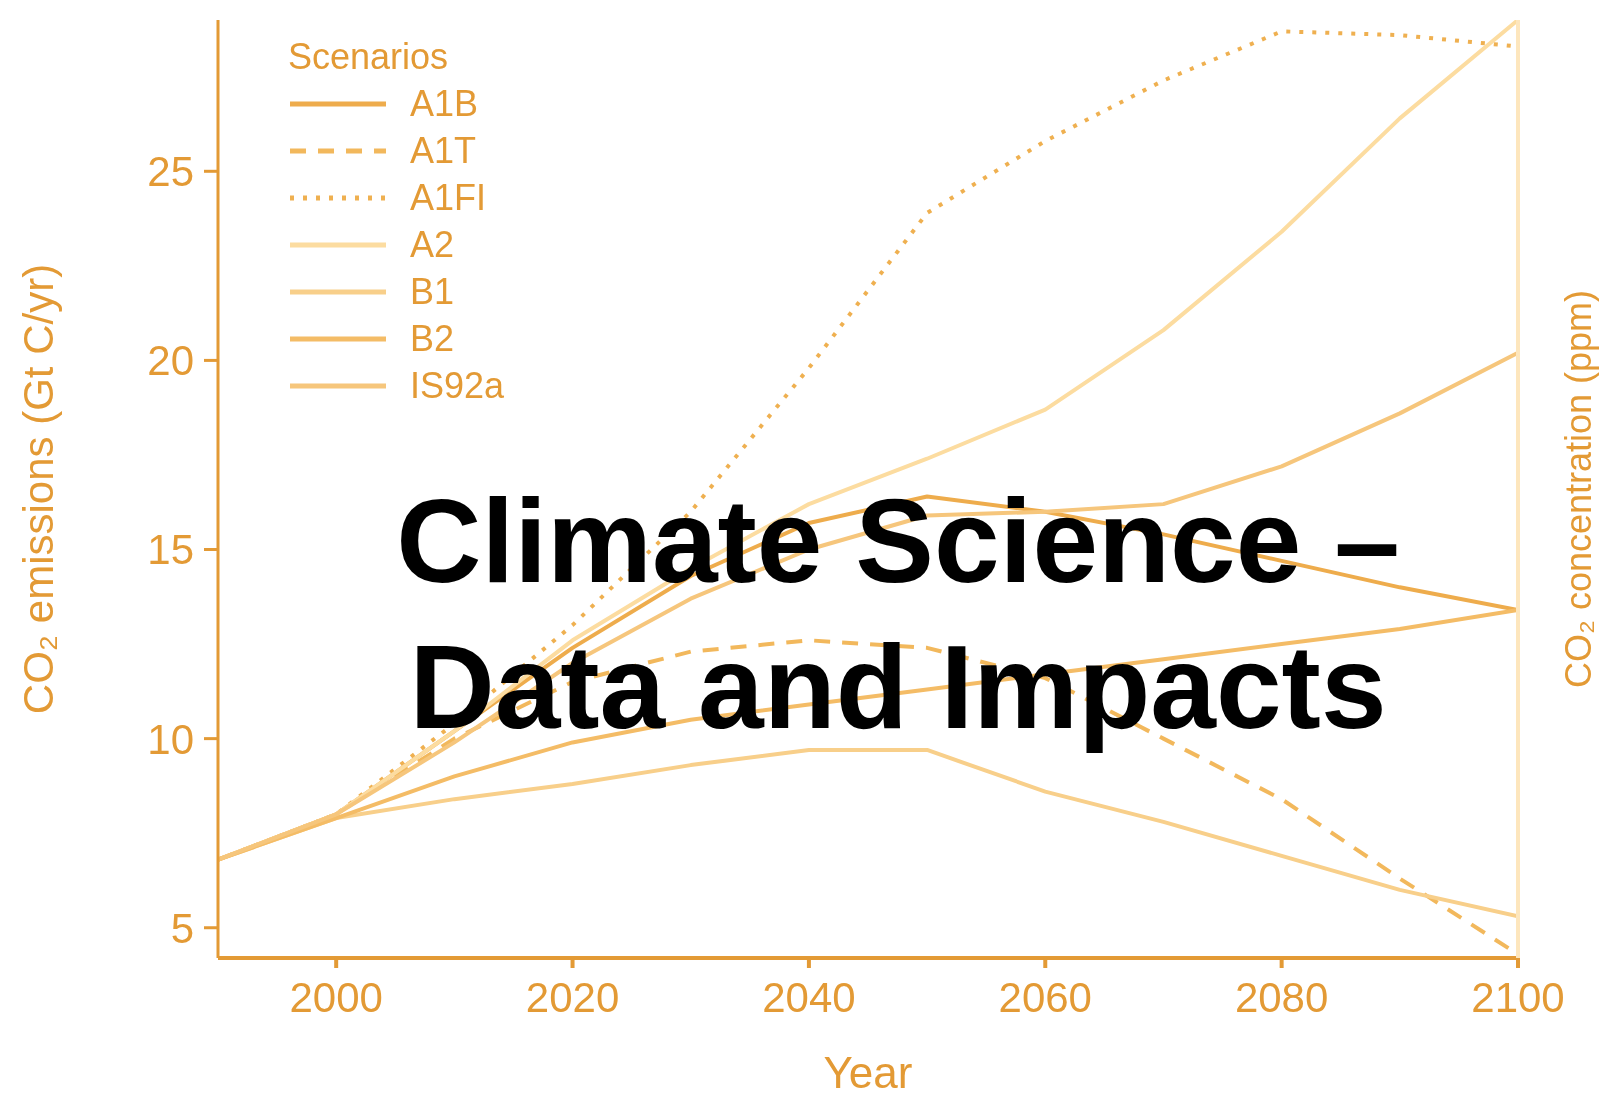 The width and height of the screenshot is (1619, 1111). What do you see at coordinates (443, 151) in the screenshot?
I see `legend-label: A1T` at bounding box center [443, 151].